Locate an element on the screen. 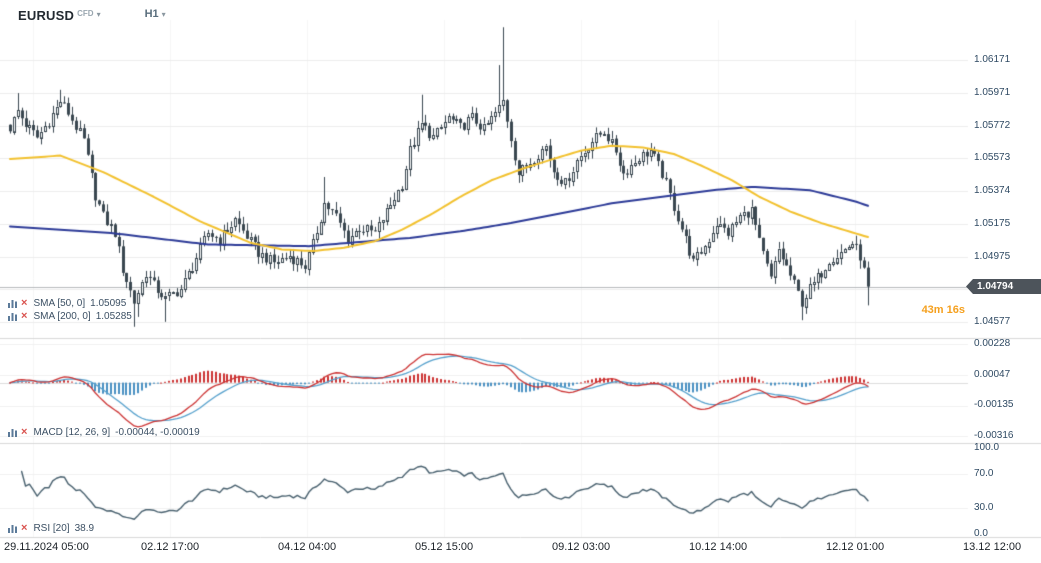  time-axis-label: 02.12 17:00 is located at coordinates (170, 547).